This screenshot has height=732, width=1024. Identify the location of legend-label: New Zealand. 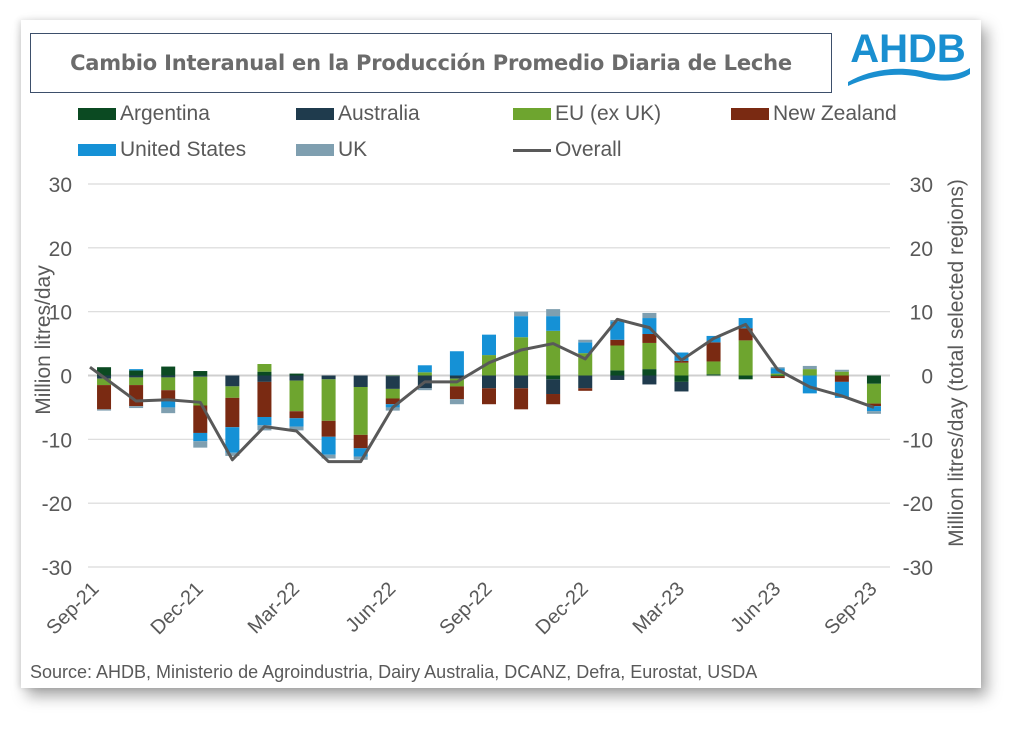
(835, 113).